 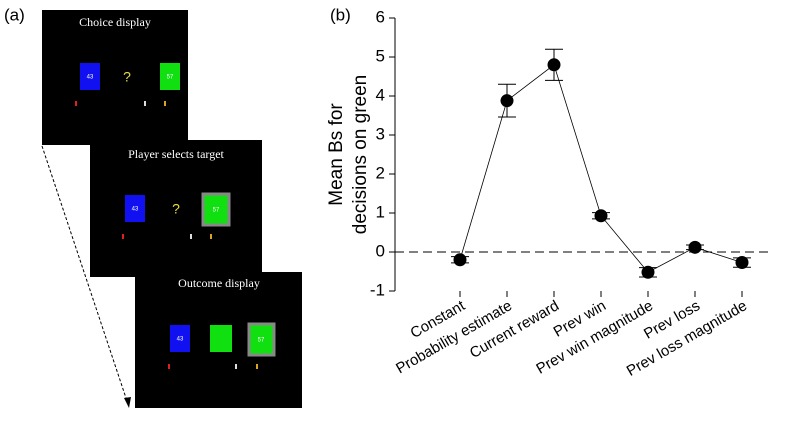 What do you see at coordinates (218, 340) in the screenshot?
I see `screen: Outcome display 43 57` at bounding box center [218, 340].